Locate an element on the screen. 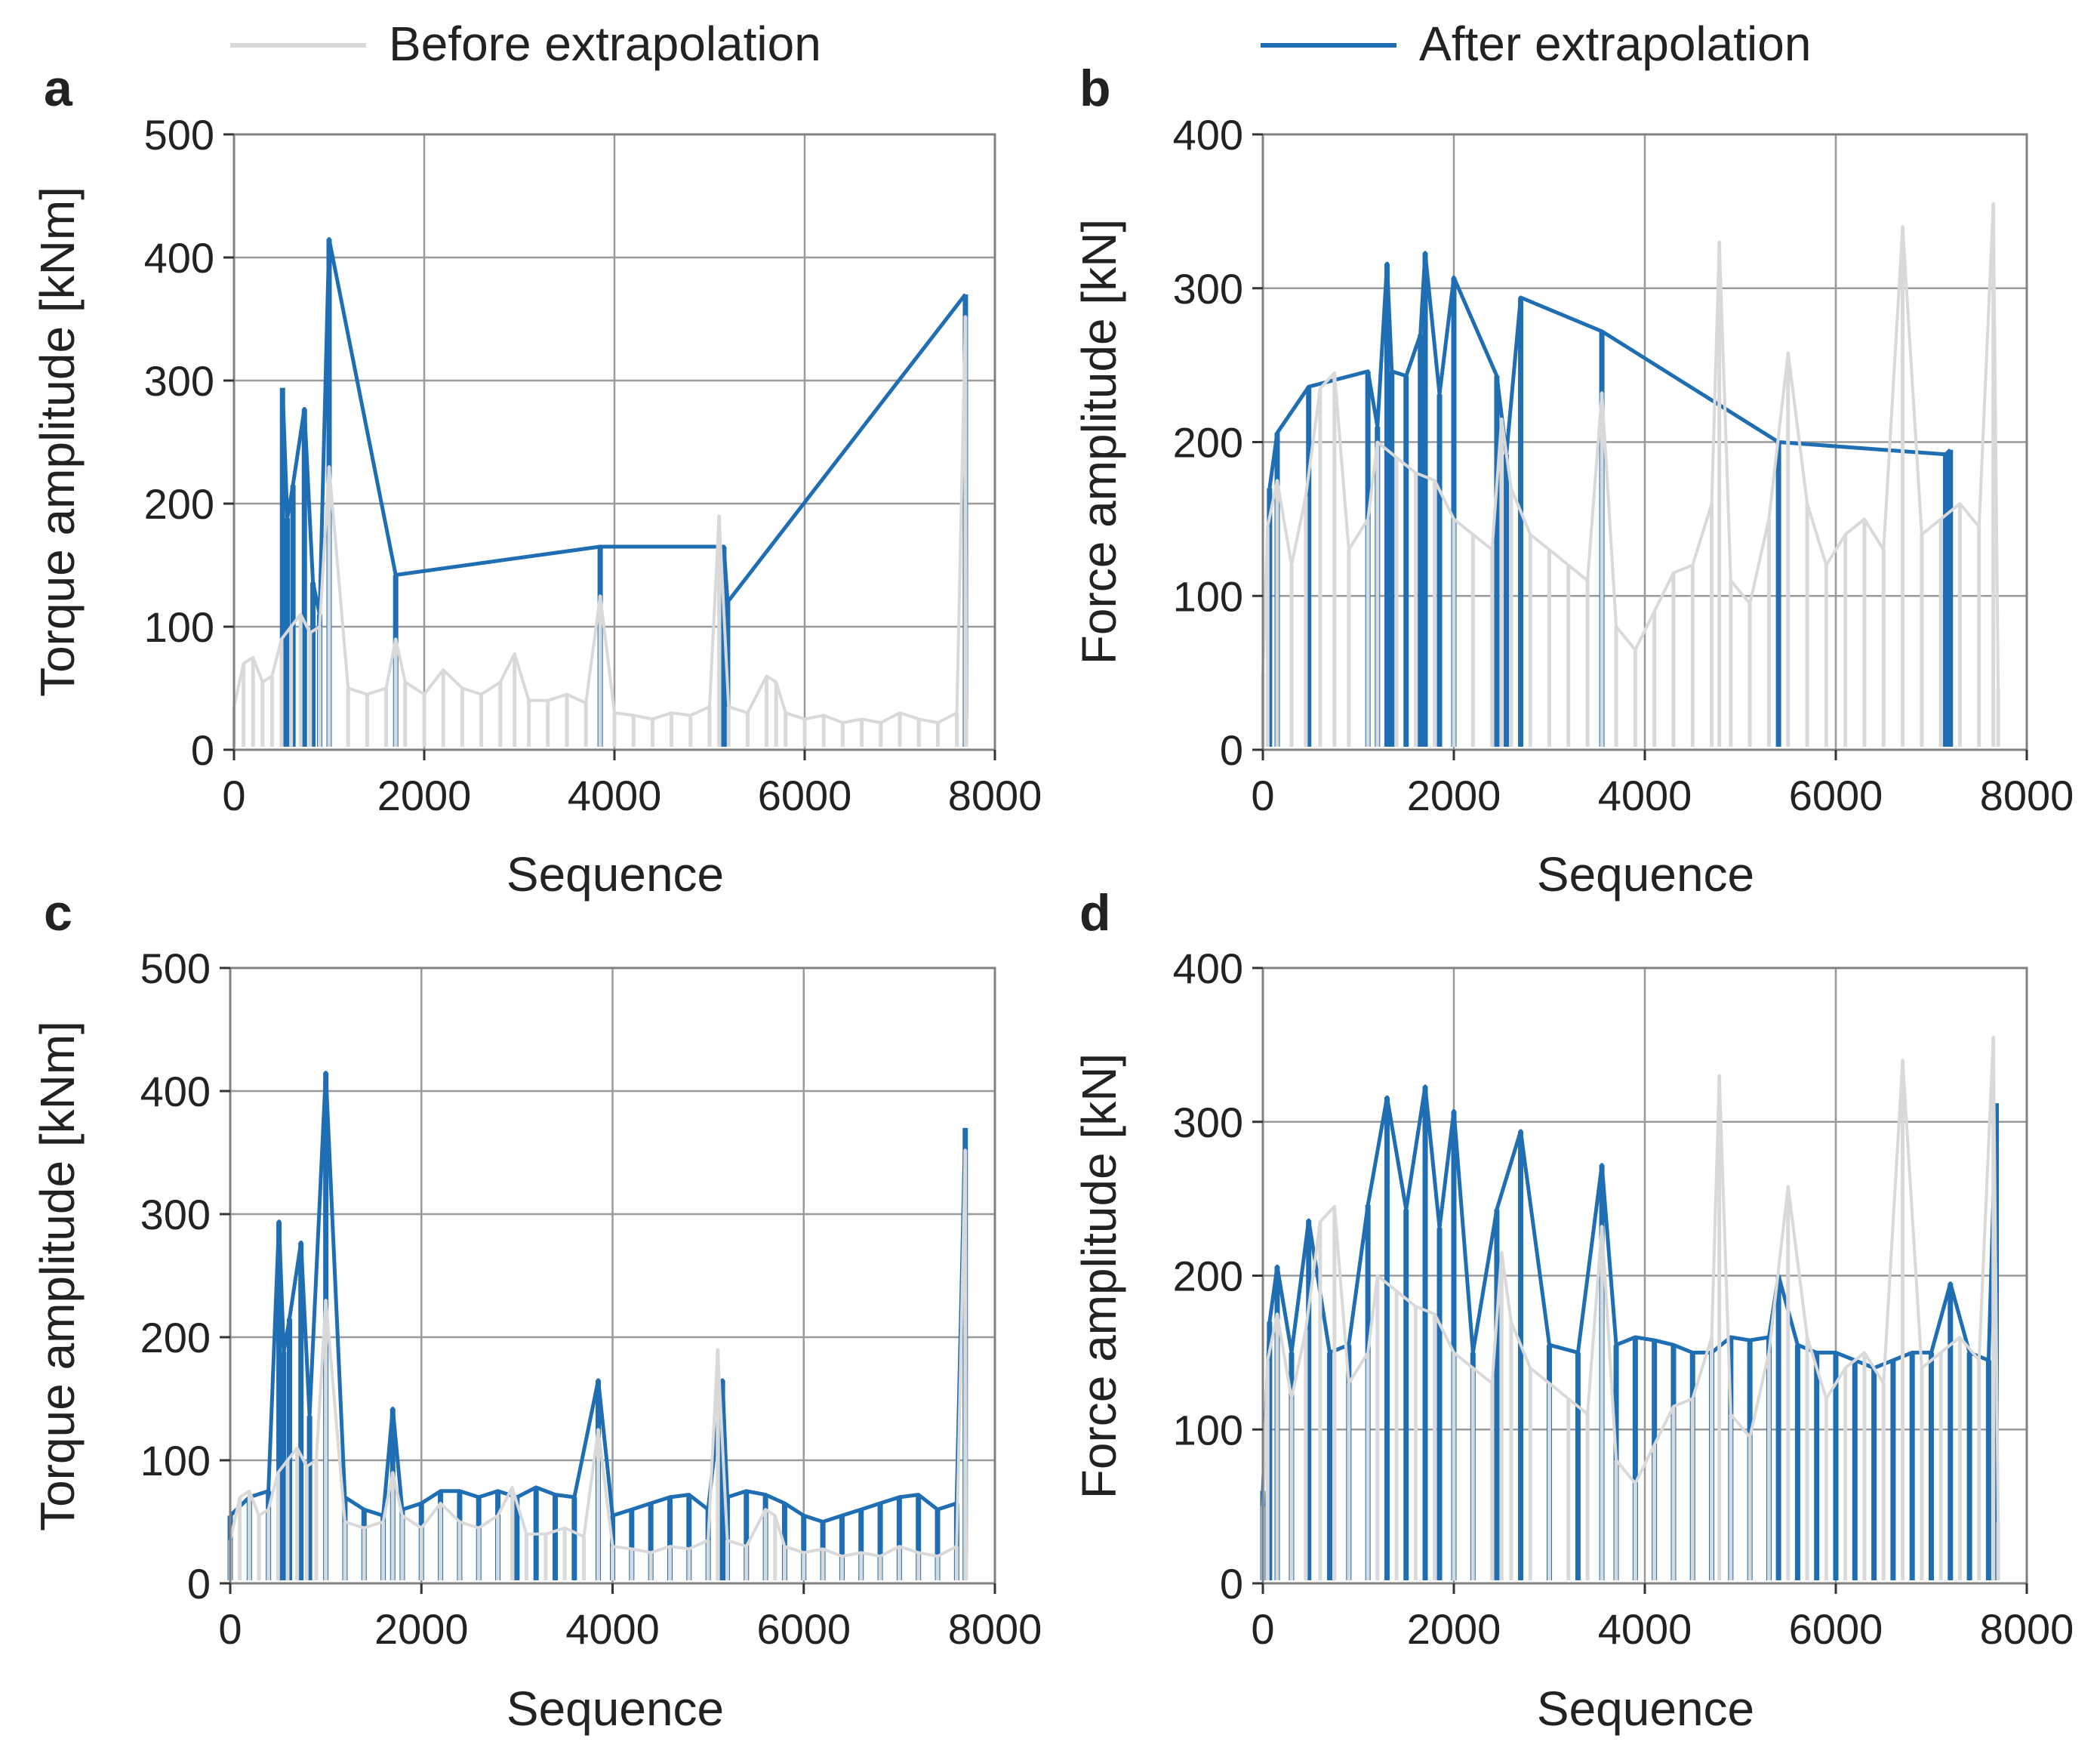 The image size is (2100, 1757). y-tick-label-c: 500 is located at coordinates (175, 969).